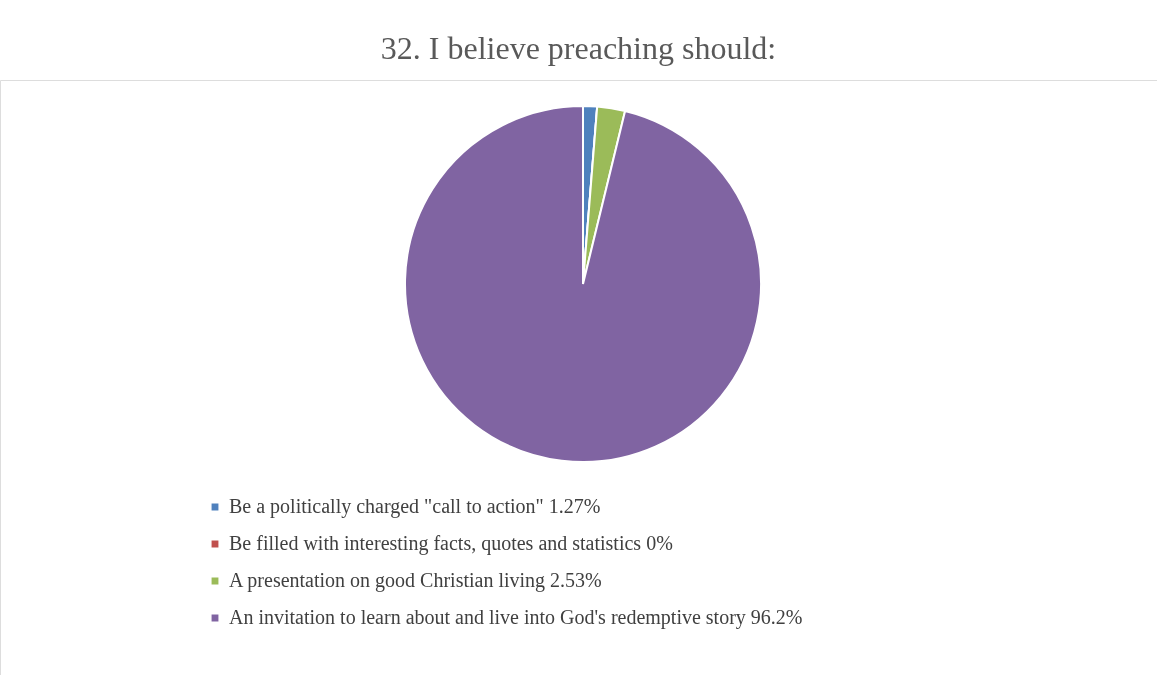 This screenshot has height=675, width=1157. What do you see at coordinates (415, 506) in the screenshot?
I see `legend-label: Be a politically charged "call to action" 1.27%` at bounding box center [415, 506].